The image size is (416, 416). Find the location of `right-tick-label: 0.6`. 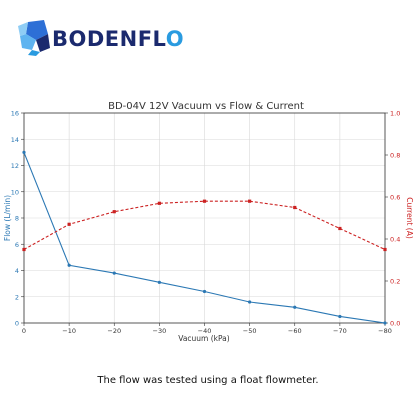

right-tick-label: 0.6 is located at coordinates (395, 198).